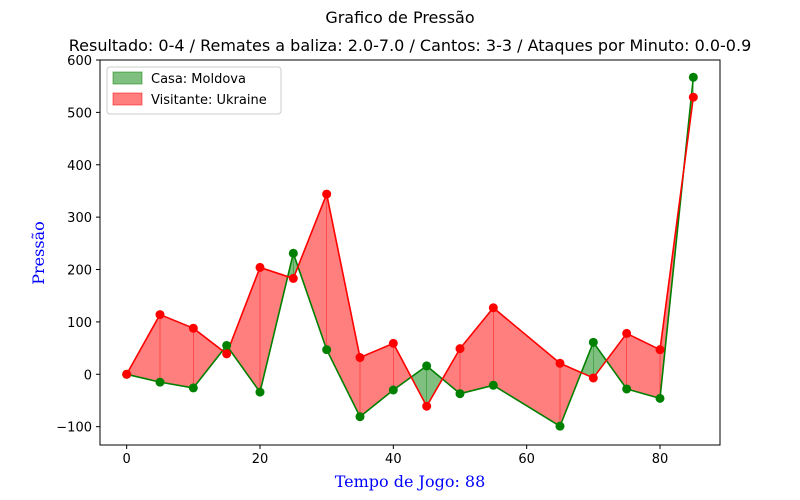  I want to click on legend-label-away: Visitante: Ukraine, so click(209, 100).